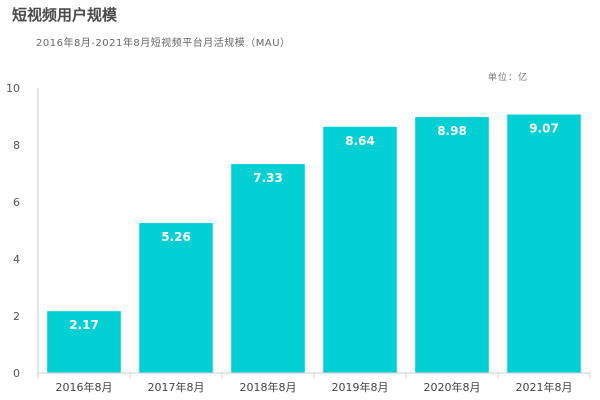 This screenshot has width=600, height=400. What do you see at coordinates (16, 316) in the screenshot?
I see `y-tick-label: 2` at bounding box center [16, 316].